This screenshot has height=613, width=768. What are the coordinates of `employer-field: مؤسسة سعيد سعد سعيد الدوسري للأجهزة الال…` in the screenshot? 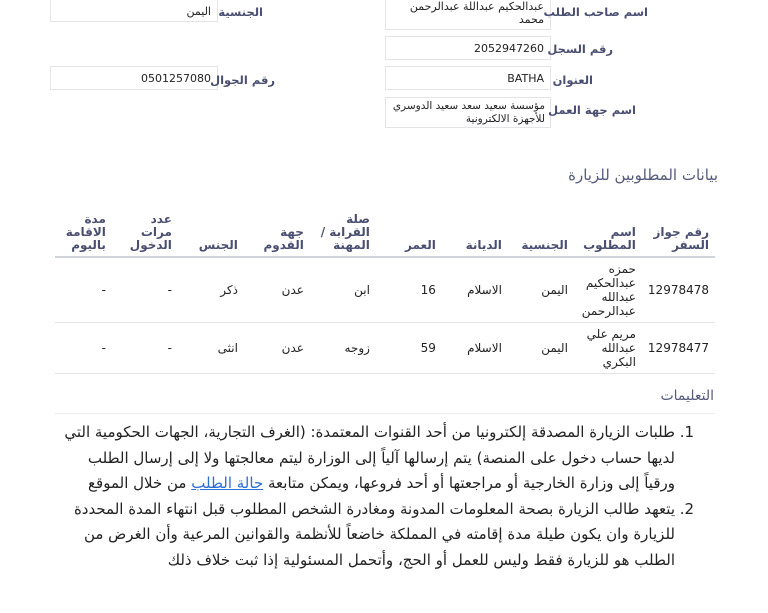 It's located at (468, 112).